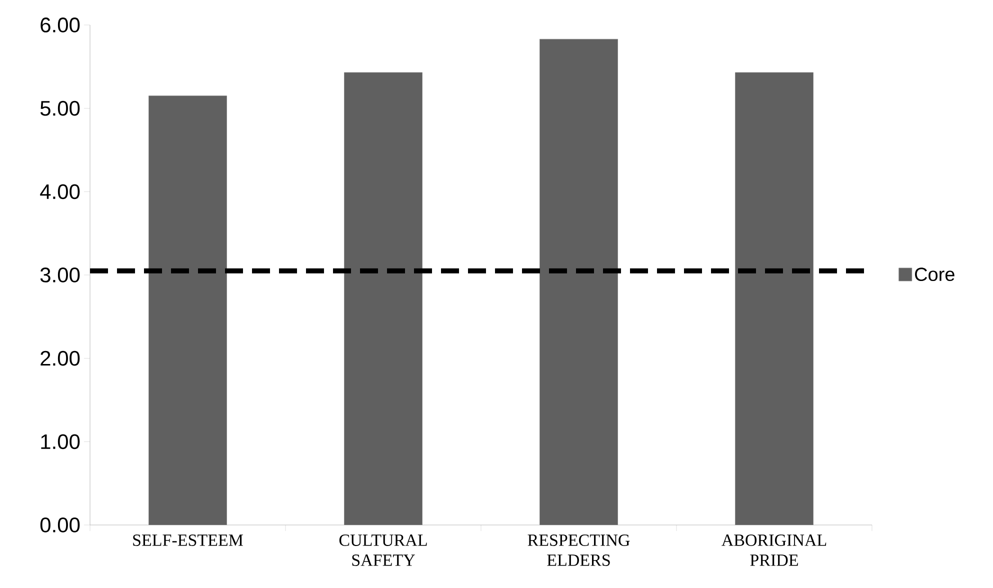  Describe the element at coordinates (934, 275) in the screenshot. I see `legend-label: Core` at that location.